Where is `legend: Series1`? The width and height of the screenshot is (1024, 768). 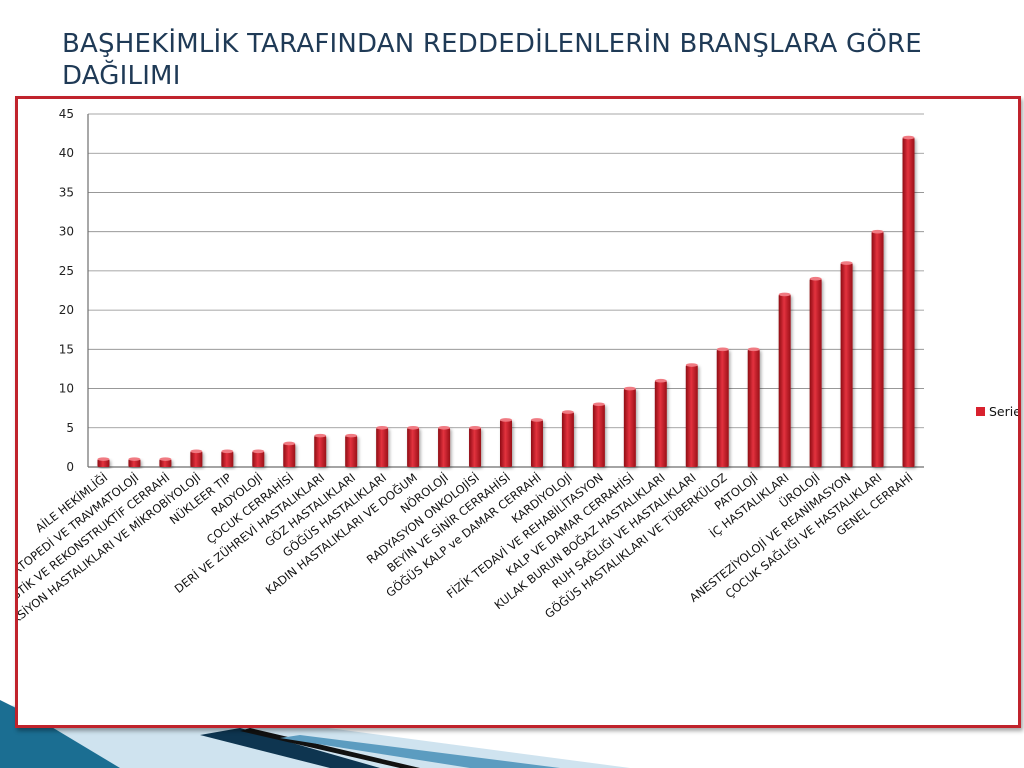 legend: Series1 is located at coordinates (997, 411).